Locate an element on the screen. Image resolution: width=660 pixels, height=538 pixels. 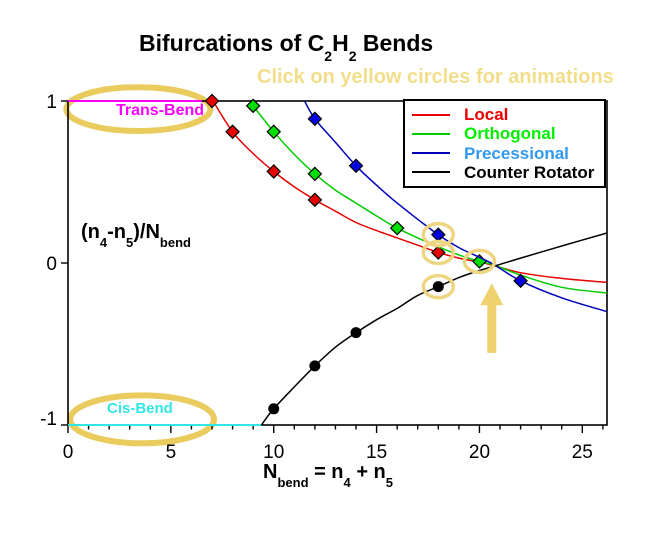
x-tick-label: 25 is located at coordinates (582, 452).